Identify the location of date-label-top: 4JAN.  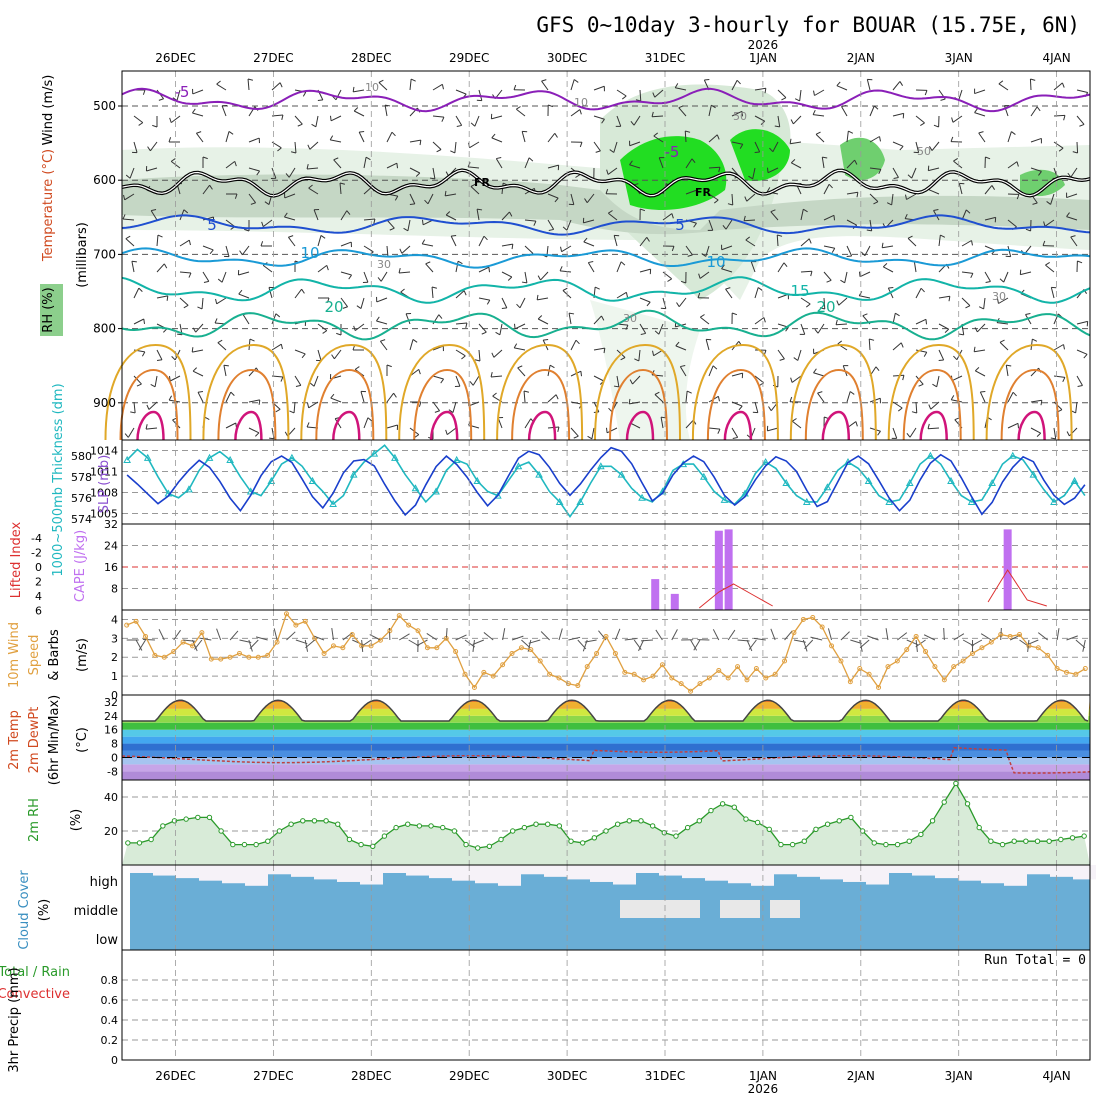
(1057, 58).